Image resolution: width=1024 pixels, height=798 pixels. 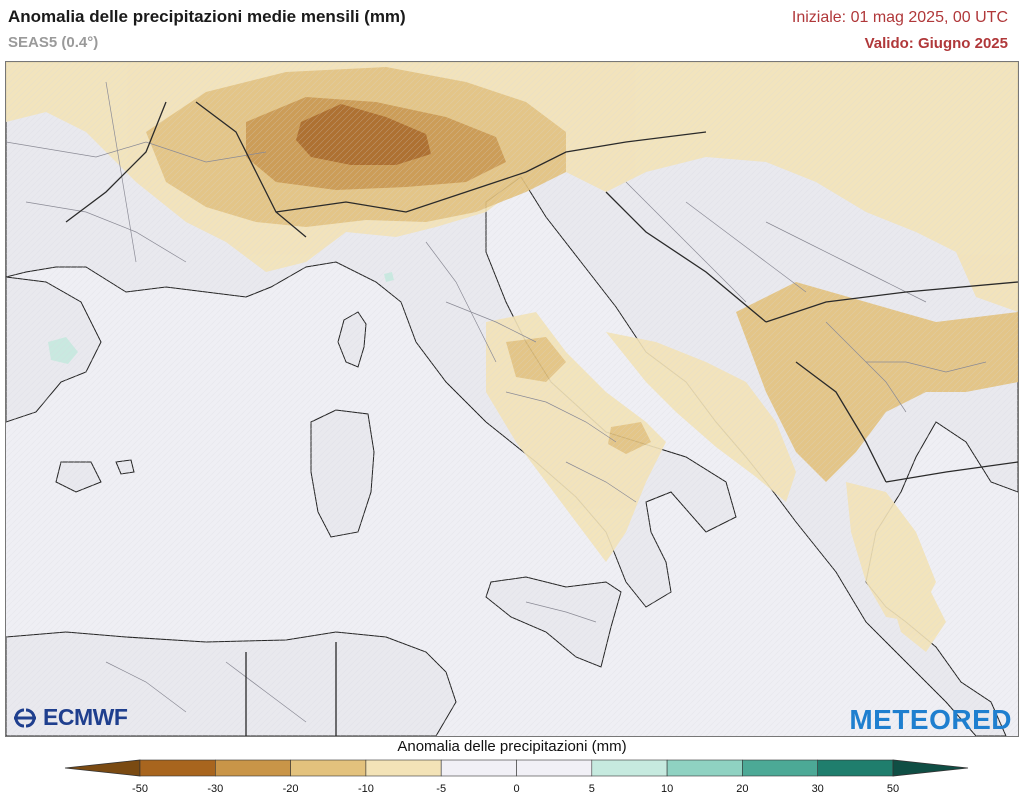 I want to click on colorbar: -50 -30 -20 -10 -5 0 5 10 20 30 50, so click(x=512, y=777).